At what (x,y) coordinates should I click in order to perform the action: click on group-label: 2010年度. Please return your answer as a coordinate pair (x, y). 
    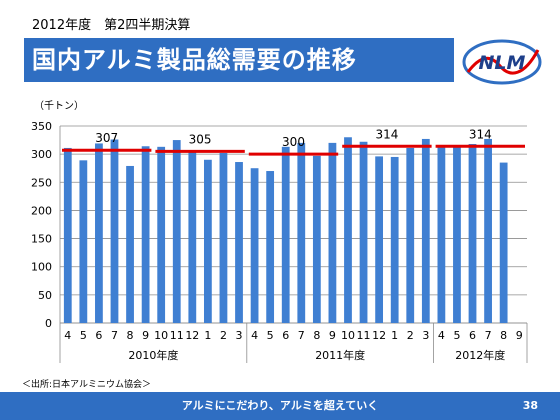
    Looking at the image, I should click on (153, 355).